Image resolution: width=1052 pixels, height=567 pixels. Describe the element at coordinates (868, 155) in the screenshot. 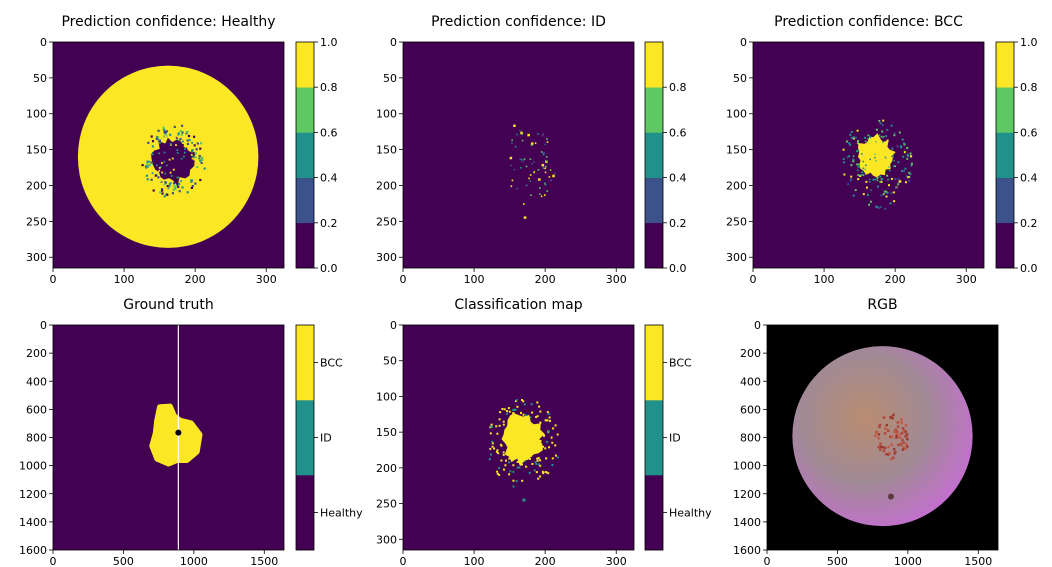

I see `plot-frame` at that location.